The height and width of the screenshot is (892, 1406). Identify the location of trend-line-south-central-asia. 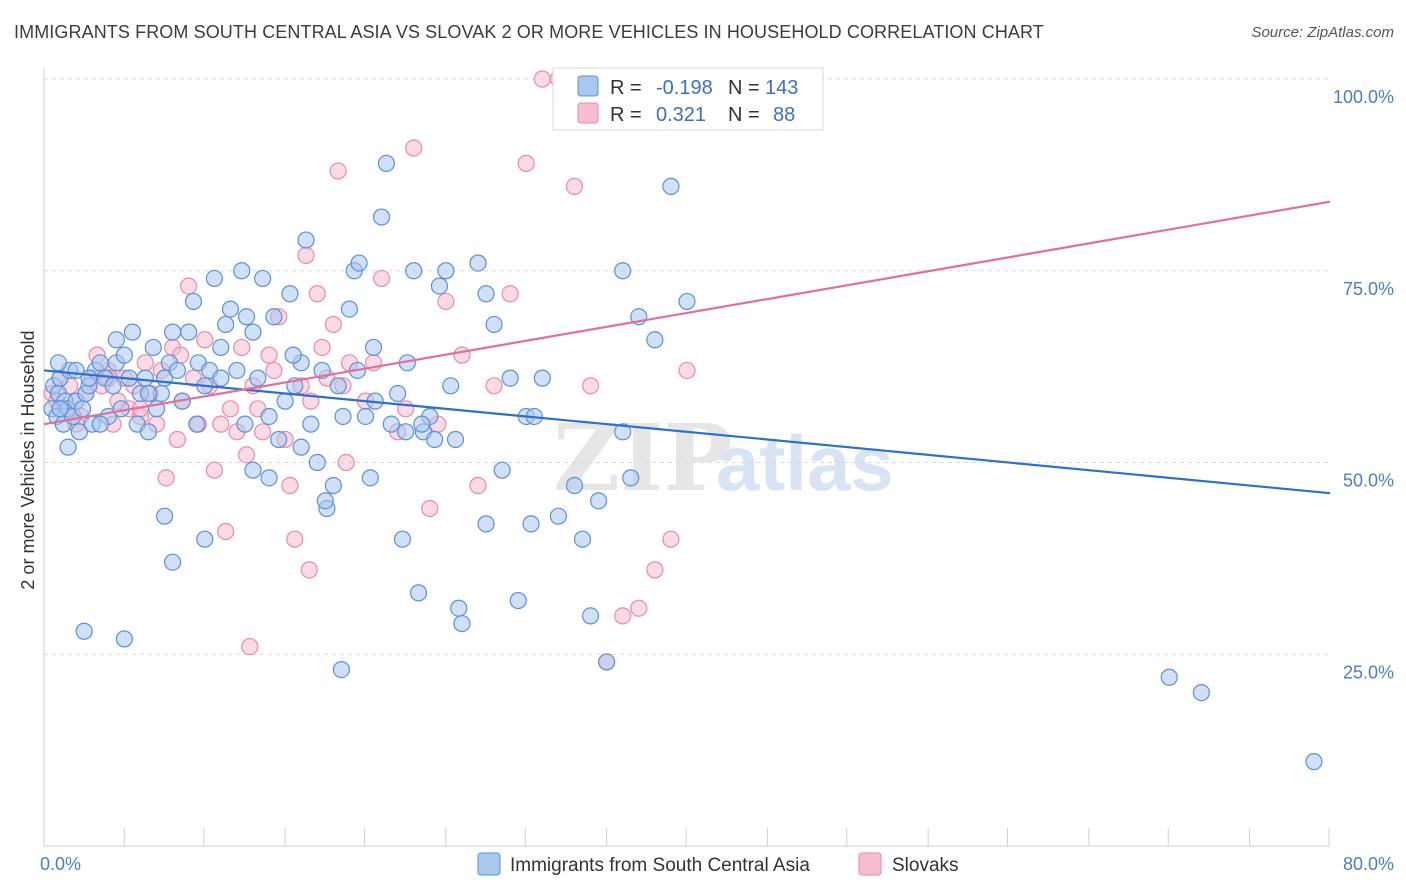
(687, 432).